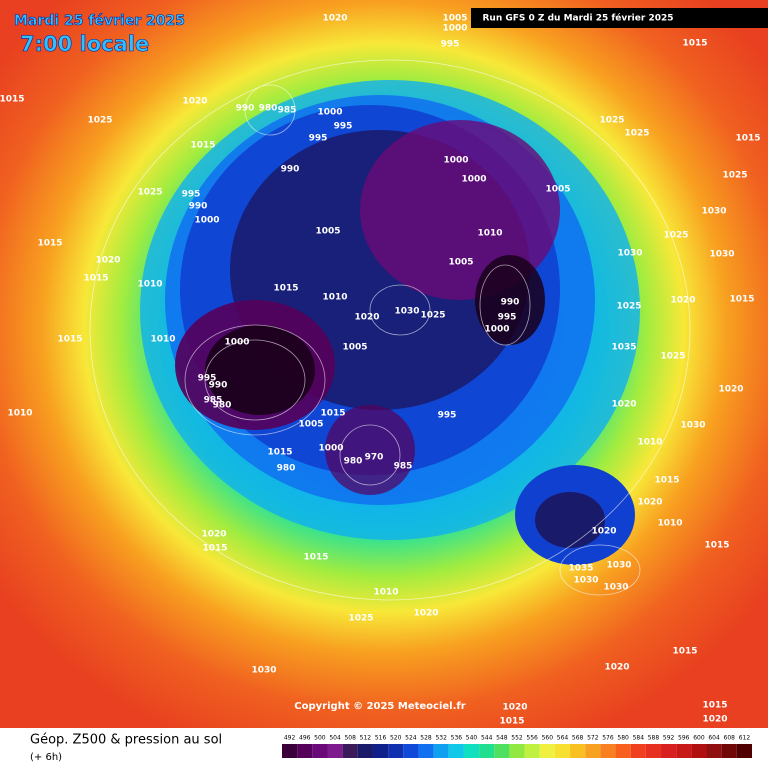  Describe the element at coordinates (396, 738) in the screenshot. I see `colorbar-tick-label: 520` at that location.